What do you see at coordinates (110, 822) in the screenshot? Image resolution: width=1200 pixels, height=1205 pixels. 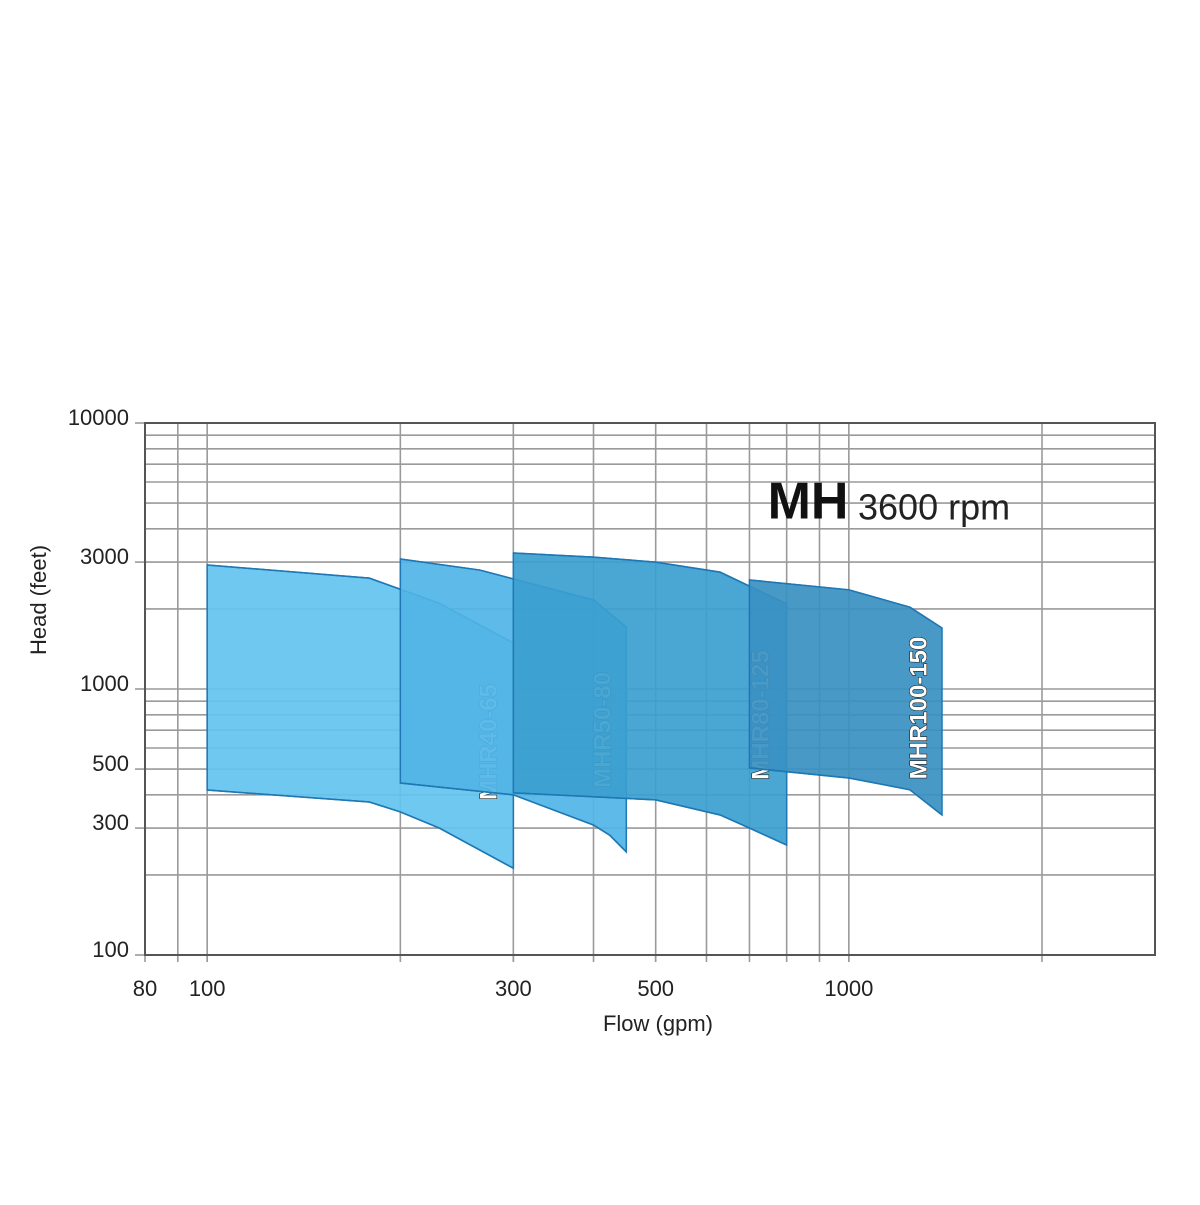 I see `y-tick-label: 300` at bounding box center [110, 822].